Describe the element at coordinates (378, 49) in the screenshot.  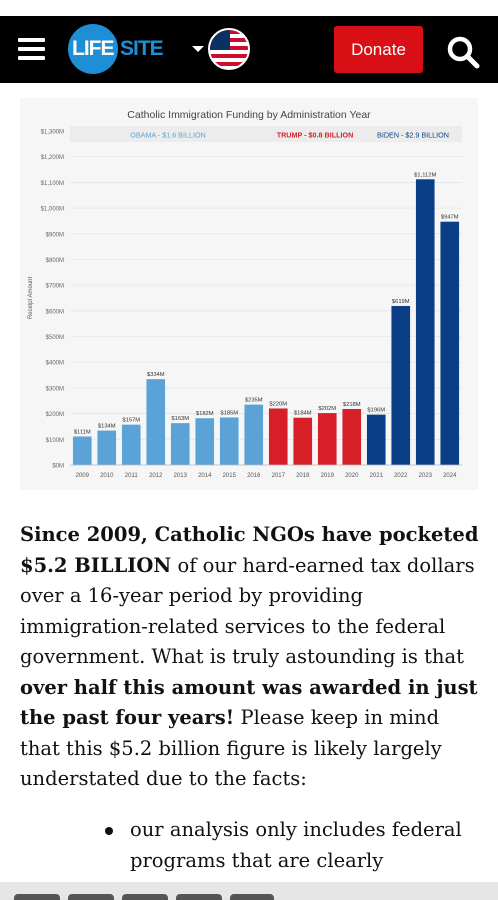
I see `donate-button: Donate` at that location.